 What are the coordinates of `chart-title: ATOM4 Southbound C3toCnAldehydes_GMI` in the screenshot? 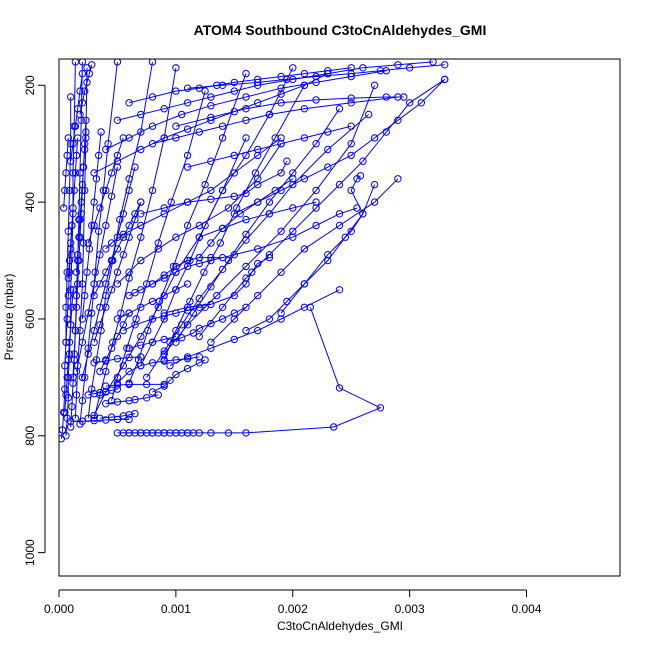 It's located at (340, 30).